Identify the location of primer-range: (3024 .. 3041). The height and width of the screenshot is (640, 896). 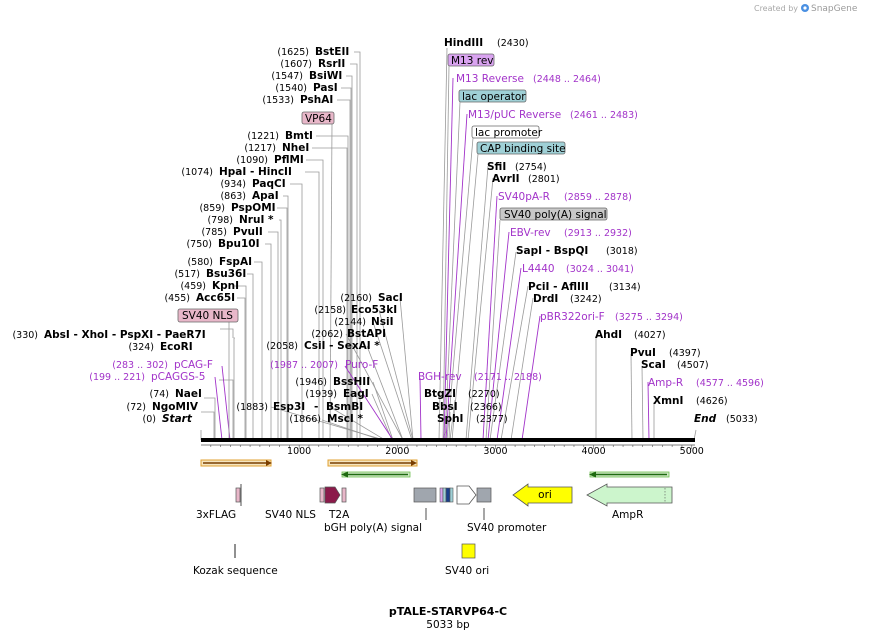
(600, 269).